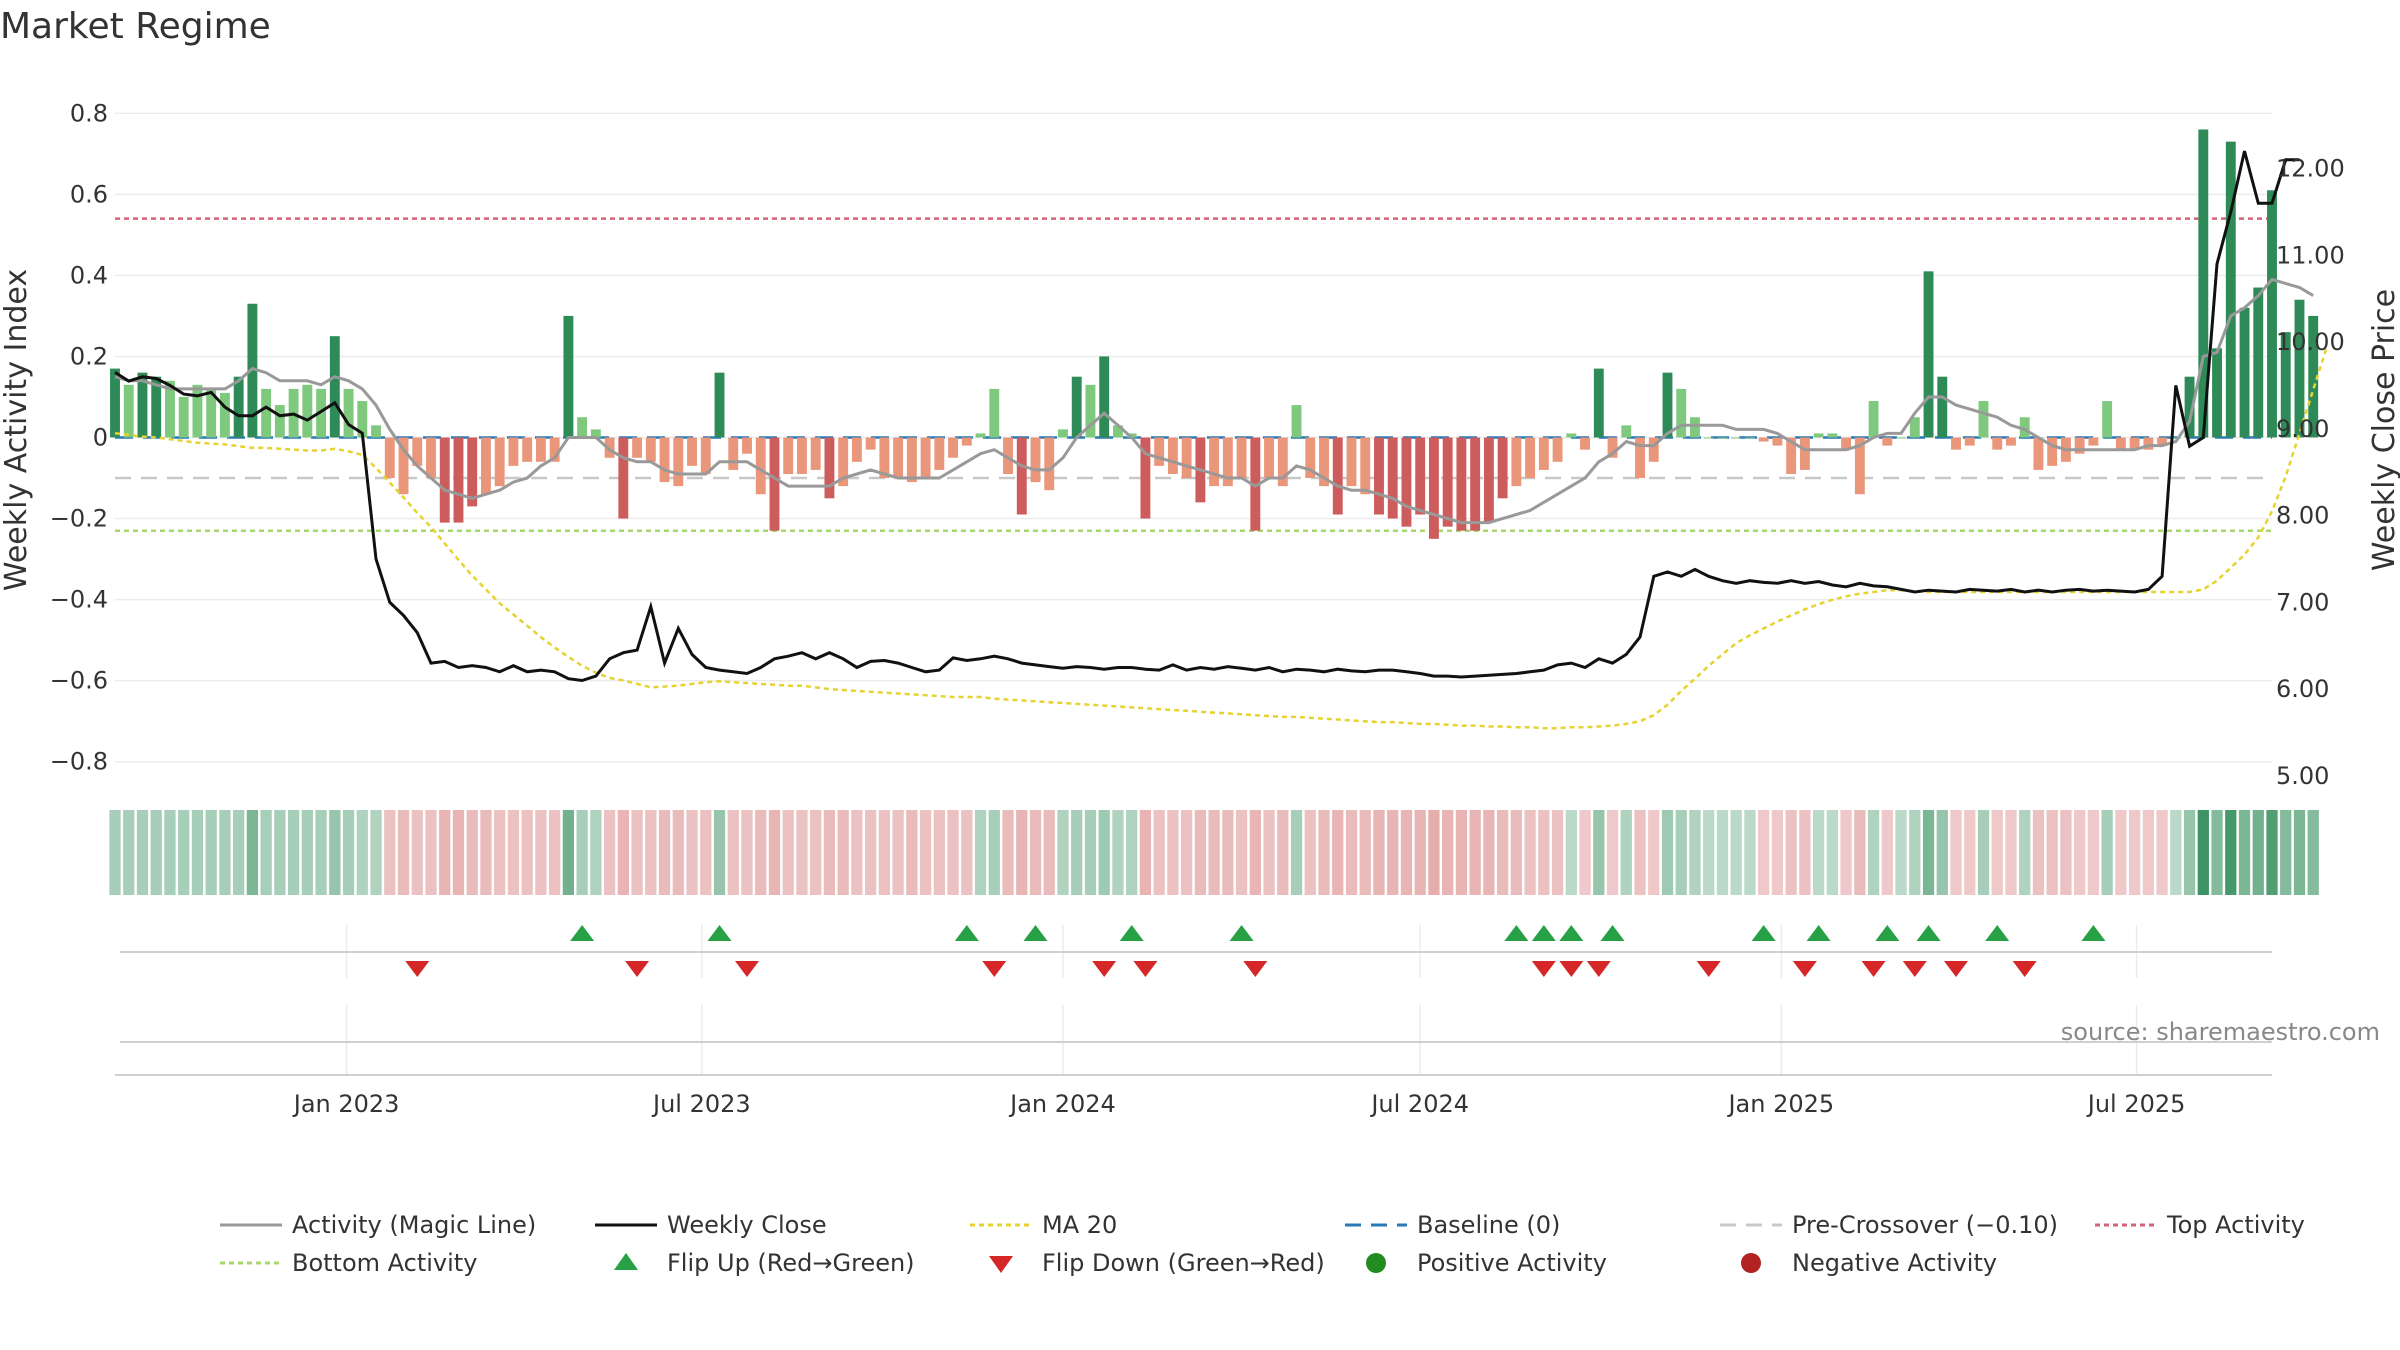 This screenshot has width=2400, height=1350. What do you see at coordinates (79, 519) in the screenshot?
I see `left-tick-label: −0.2` at bounding box center [79, 519].